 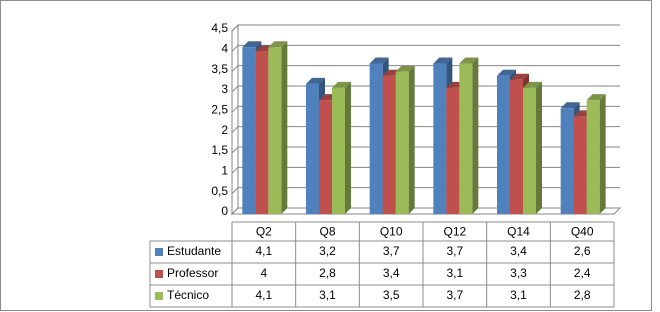 I want to click on table-value: 3,2, so click(x=327, y=251).